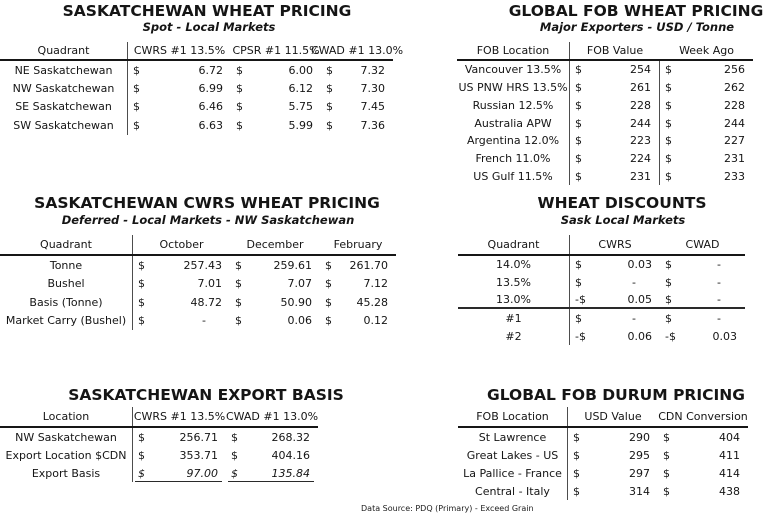 Image resolution: width=772 pixels, height=520 pixels. Describe the element at coordinates (64, 125) in the screenshot. I see `row-label: SW Saskatchewan` at that location.